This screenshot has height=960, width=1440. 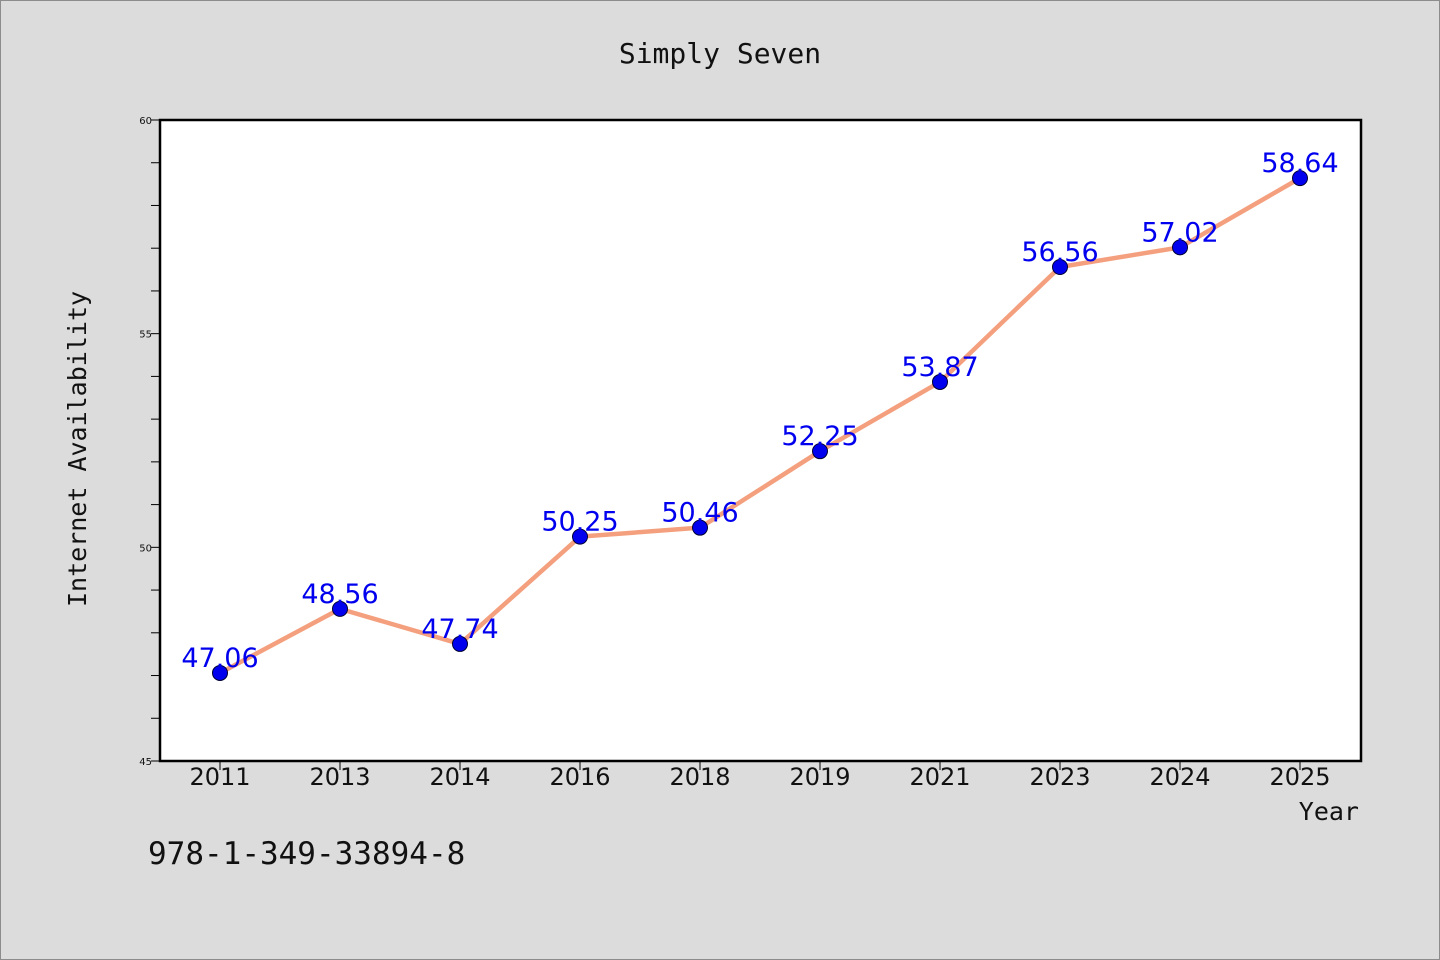 I want to click on data-label: 47.06, so click(x=219, y=658).